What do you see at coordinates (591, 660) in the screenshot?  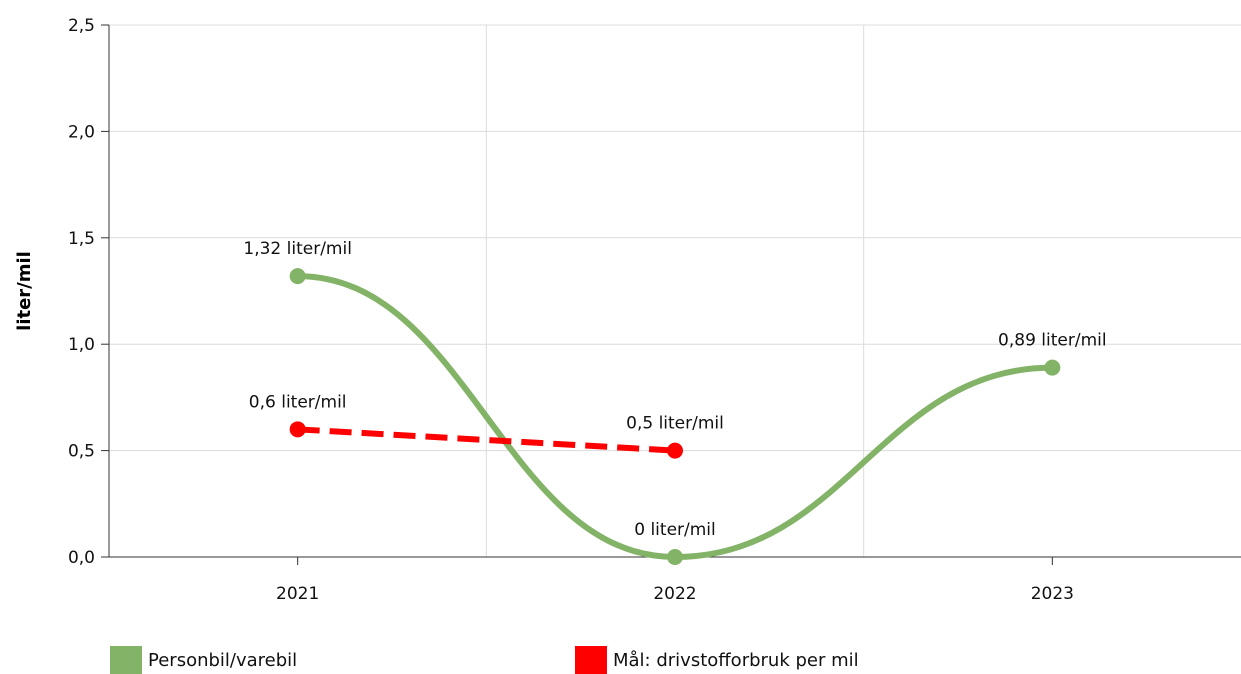 I see `legend-swatch-maal` at bounding box center [591, 660].